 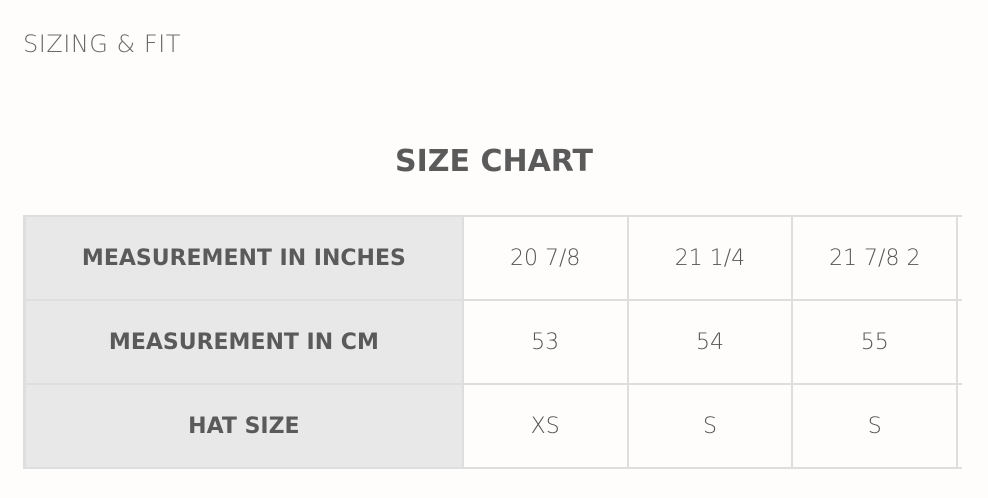 I want to click on row-header: HAT SIZE, so click(x=243, y=426).